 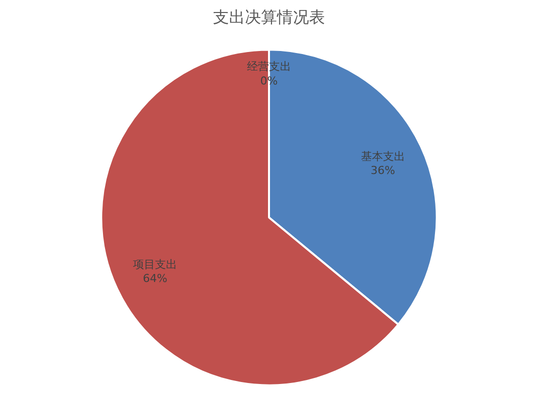 I want to click on slice-label: 项目支出, so click(x=155, y=264).